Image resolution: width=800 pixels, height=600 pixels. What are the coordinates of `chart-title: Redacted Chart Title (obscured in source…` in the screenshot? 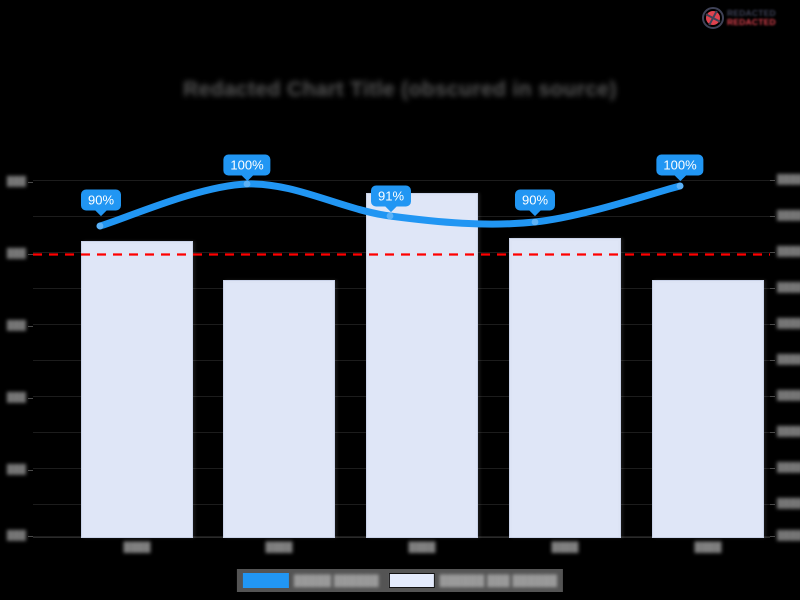 It's located at (400, 89).